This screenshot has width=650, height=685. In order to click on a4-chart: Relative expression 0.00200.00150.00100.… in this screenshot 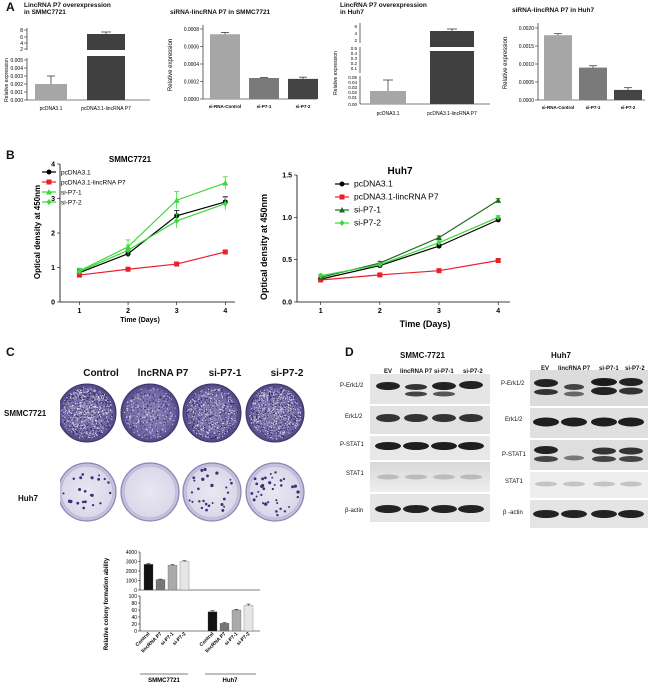, I will do `click(574, 66)`.